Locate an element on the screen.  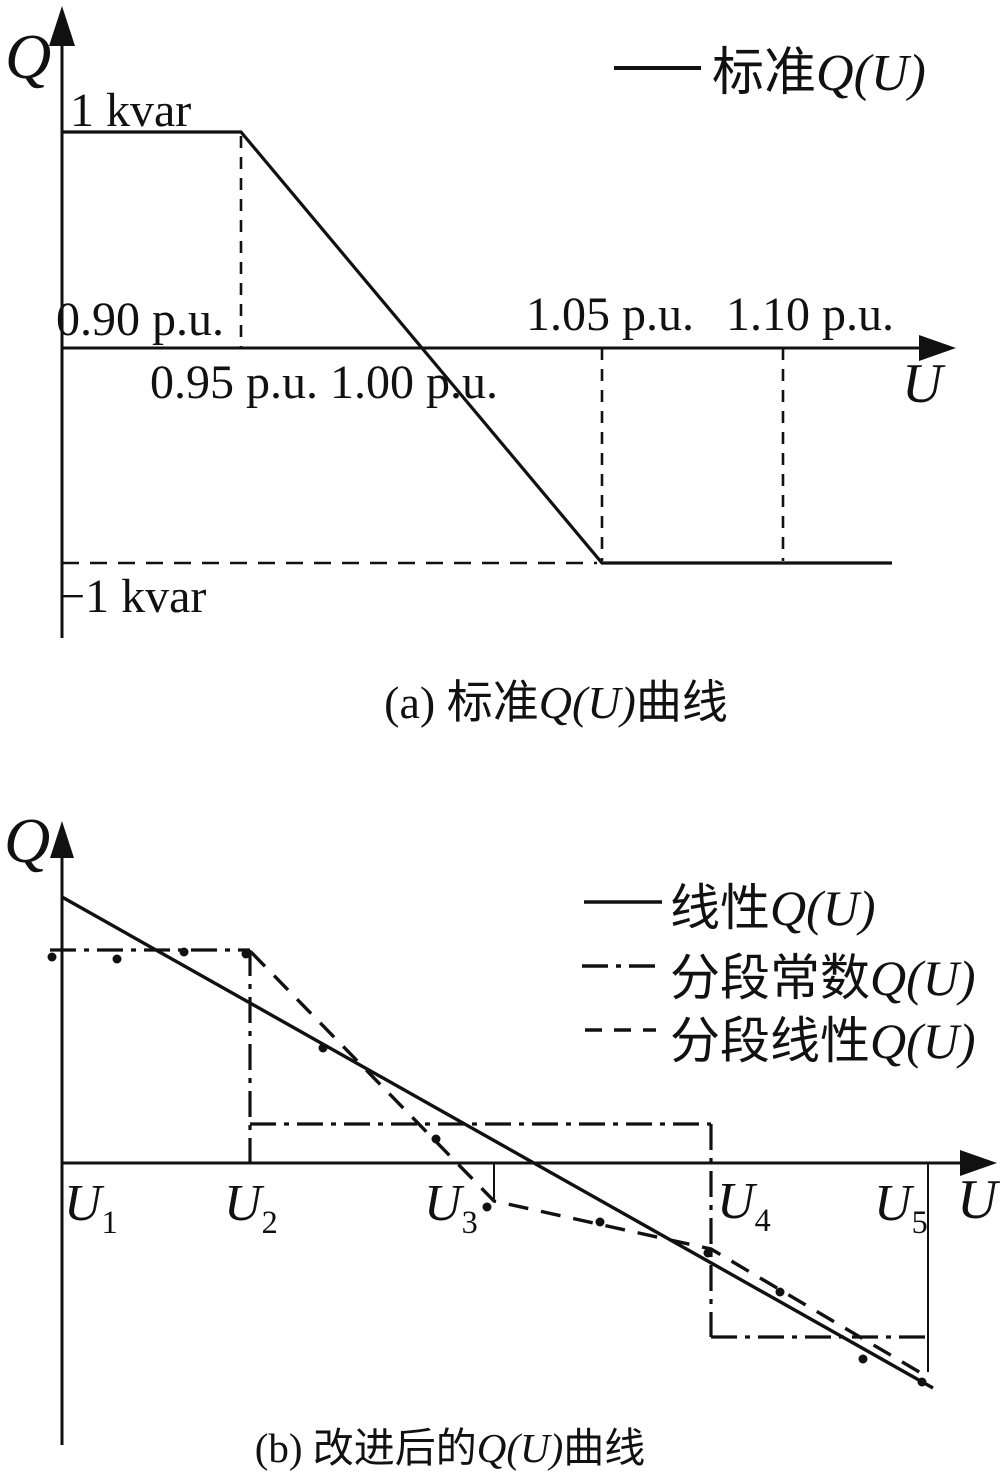
xtick-u3: U3 is located at coordinates (451, 1207).